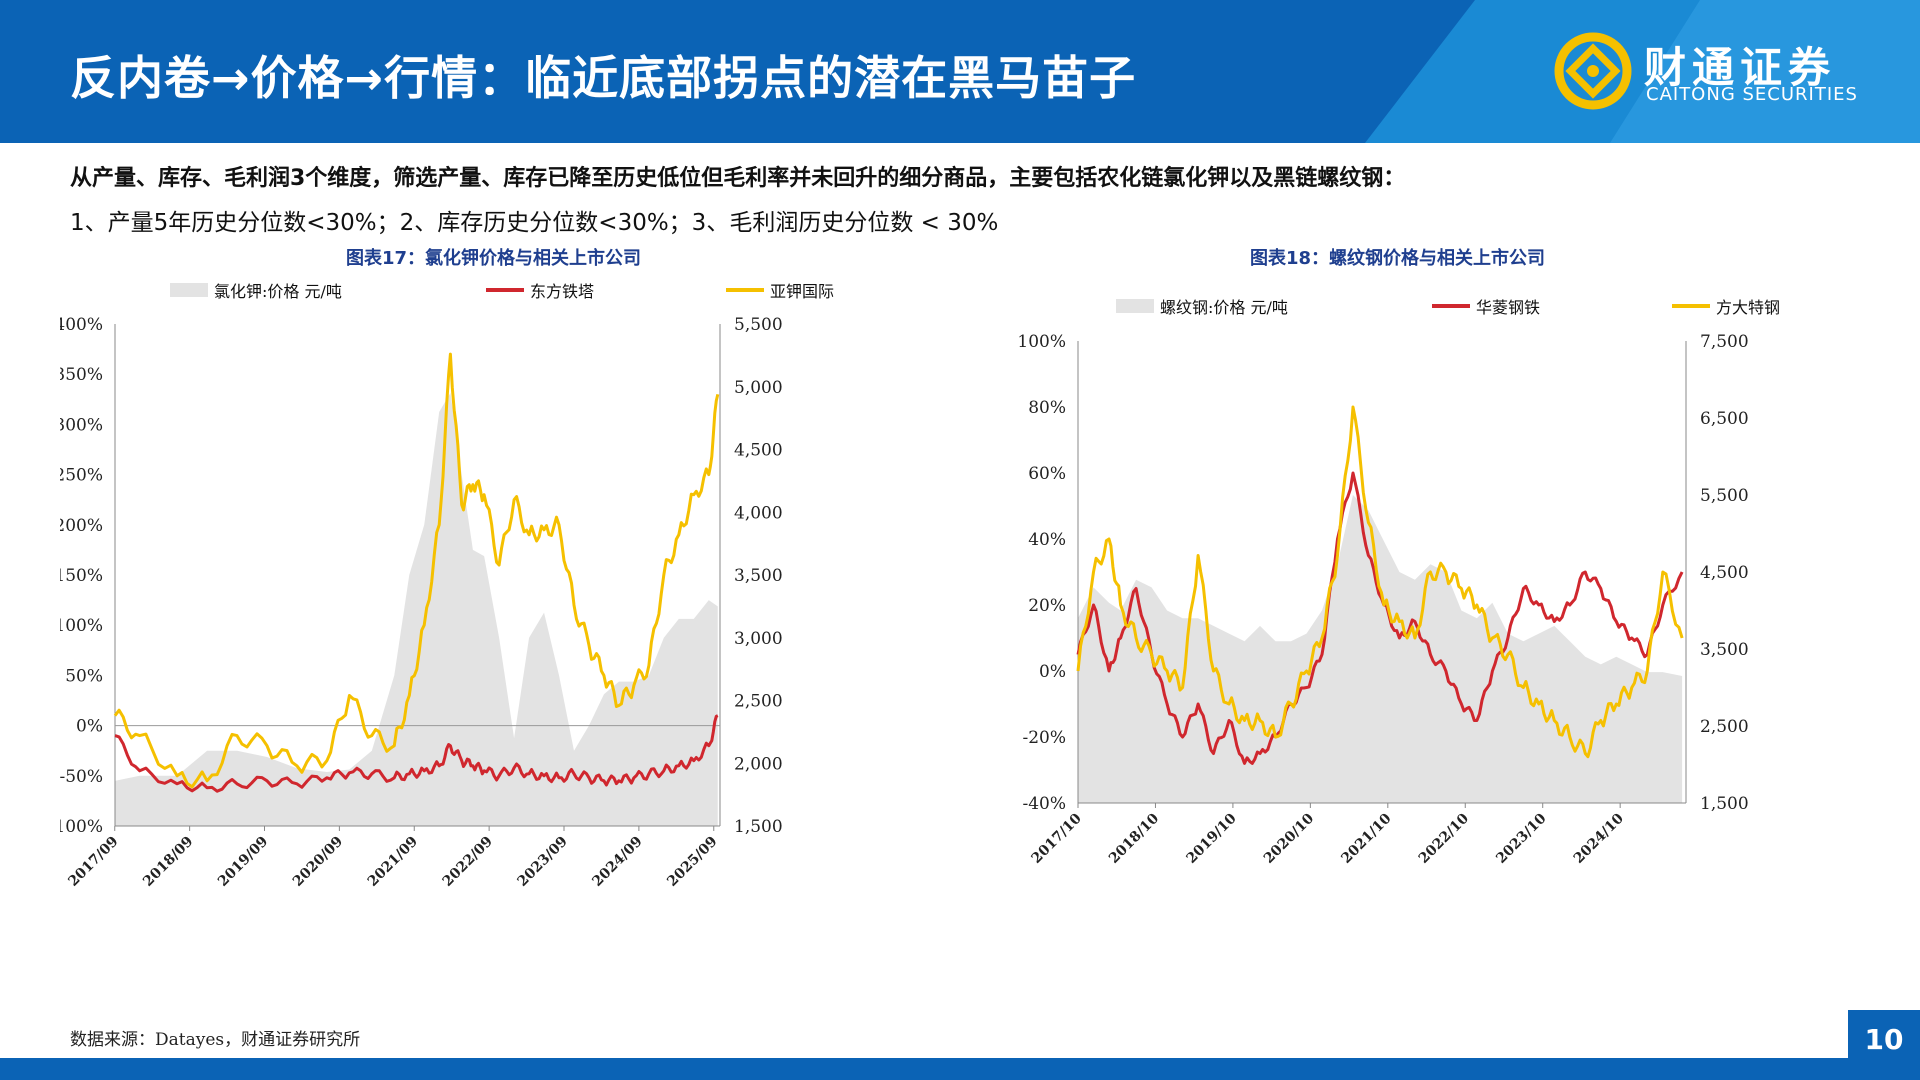 The image size is (1920, 1080). I want to click on chart17-x-tick-label: 2025/09, so click(692, 862).